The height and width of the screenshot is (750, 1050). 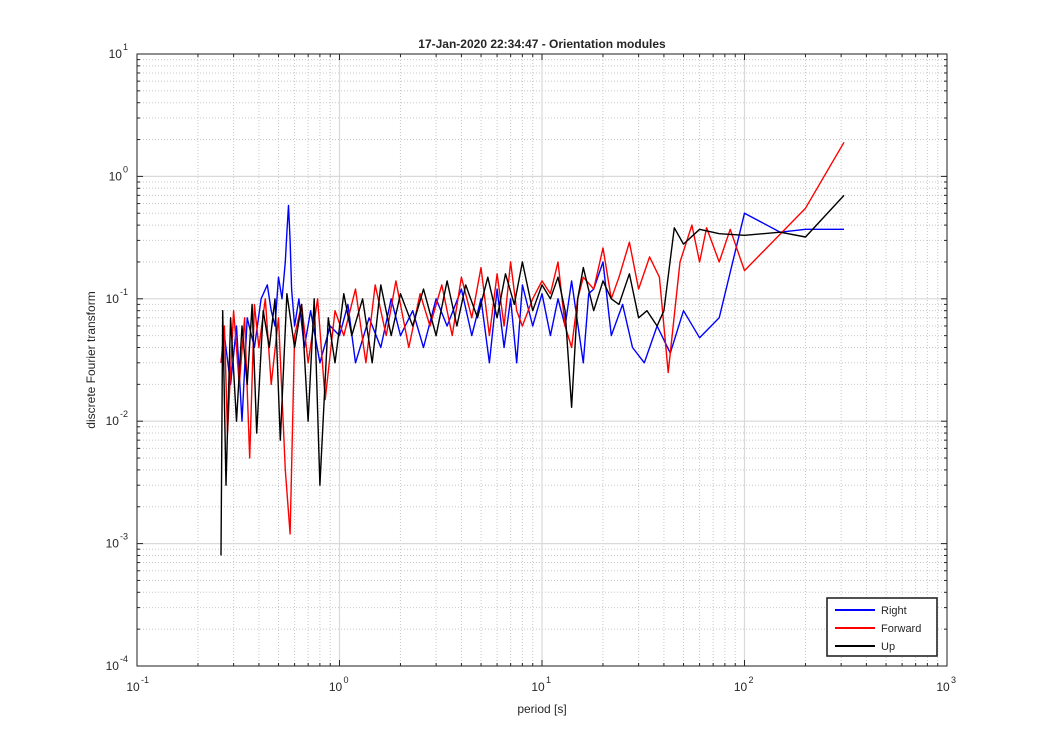 I want to click on legend: Right Forward Up, so click(x=882, y=627).